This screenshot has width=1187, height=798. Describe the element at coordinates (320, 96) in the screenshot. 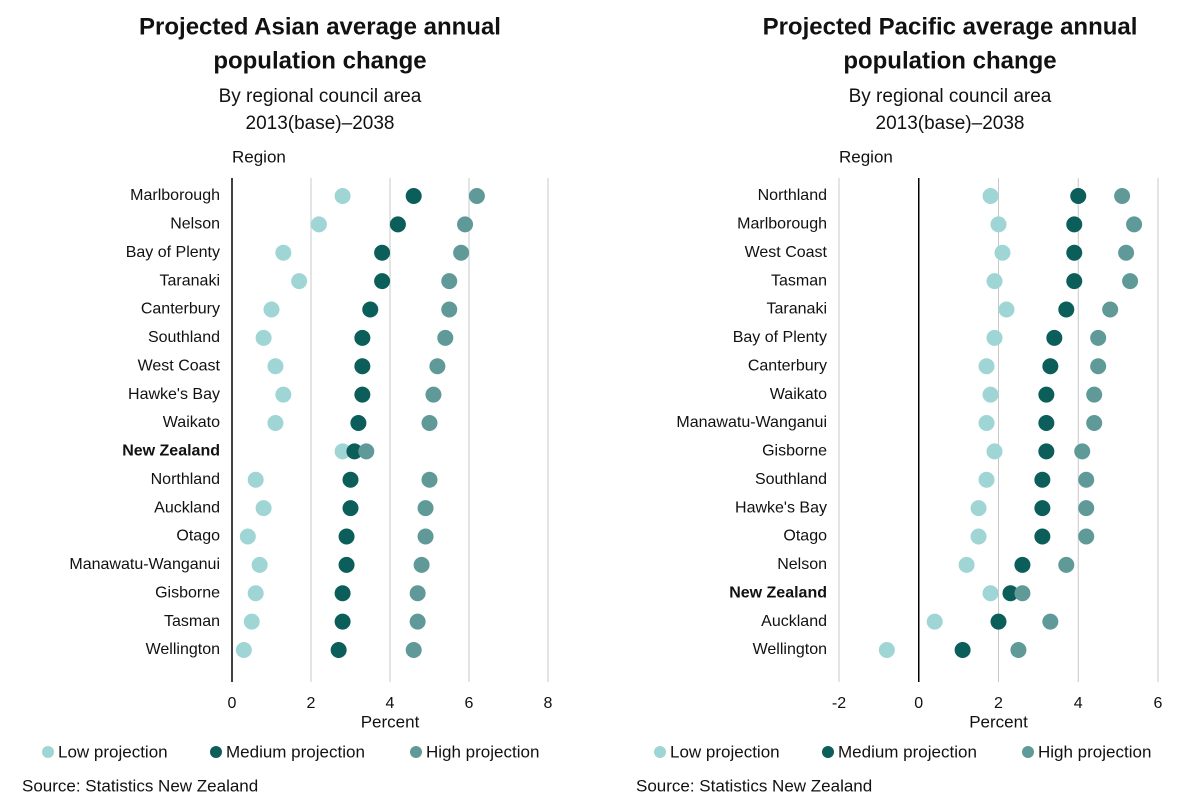

I see `chart-subtitle: By regional council area` at that location.